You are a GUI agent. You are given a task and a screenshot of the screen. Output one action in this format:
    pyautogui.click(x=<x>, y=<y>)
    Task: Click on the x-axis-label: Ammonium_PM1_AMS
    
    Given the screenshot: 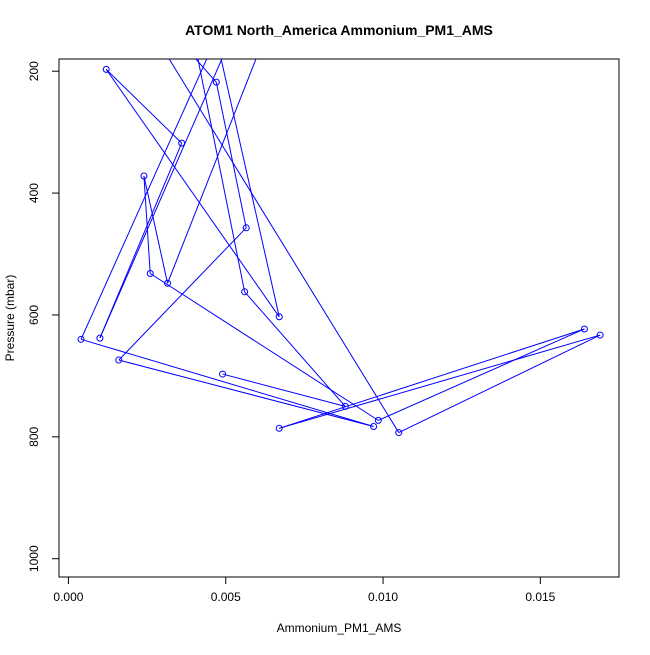 What is the action you would take?
    pyautogui.click(x=339, y=628)
    